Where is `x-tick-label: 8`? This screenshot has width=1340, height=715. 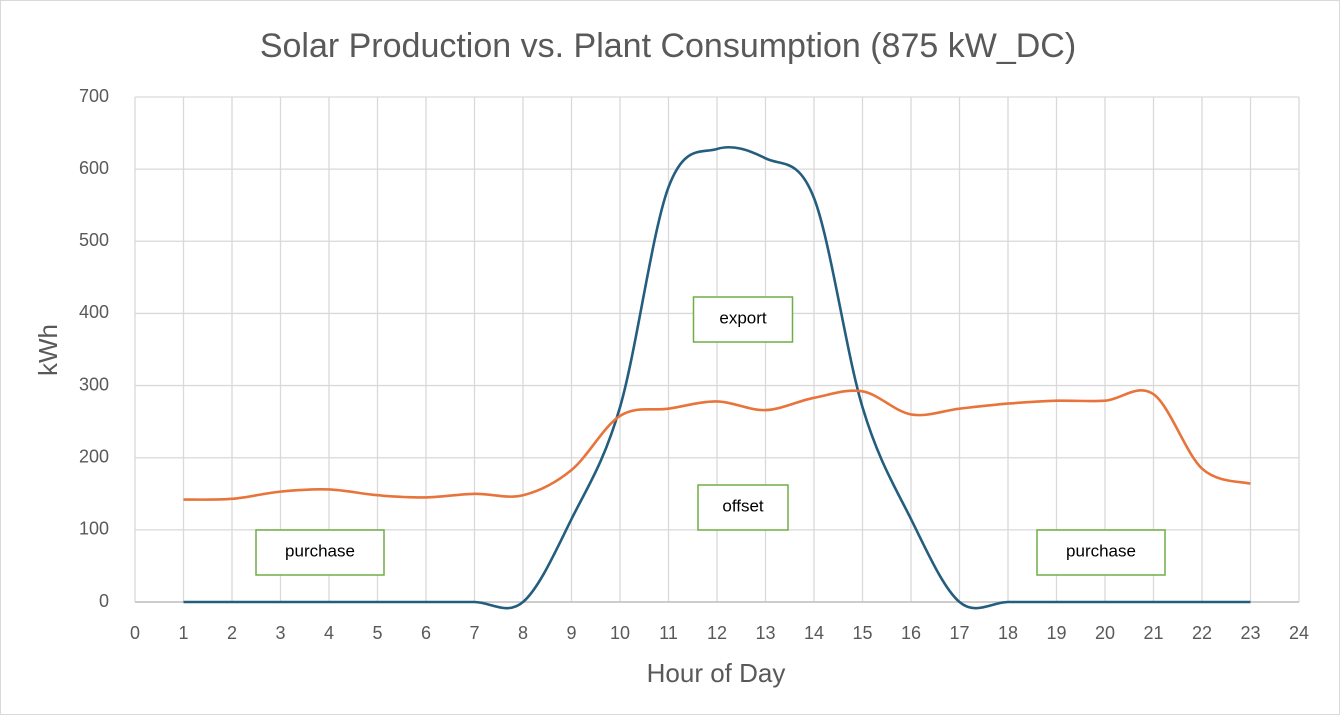 x-tick-label: 8 is located at coordinates (523, 633).